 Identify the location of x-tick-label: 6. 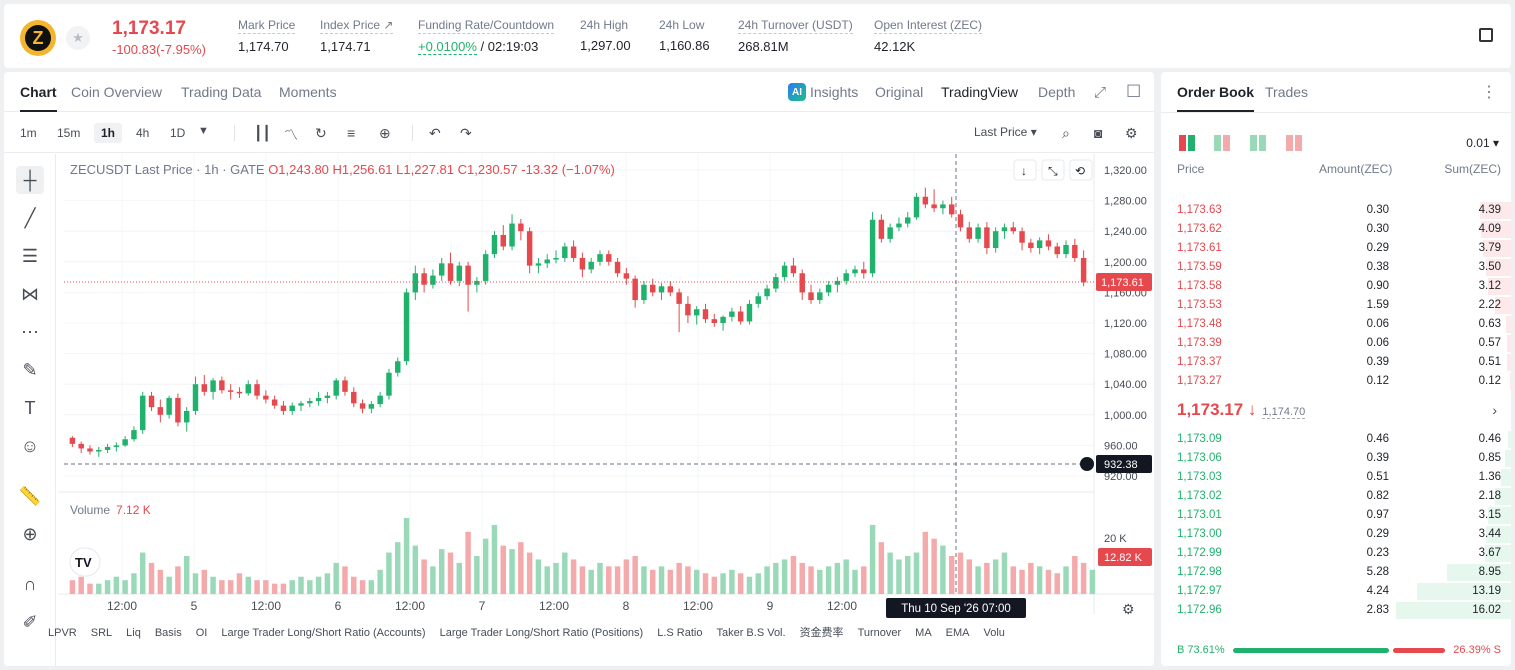
(338, 606).